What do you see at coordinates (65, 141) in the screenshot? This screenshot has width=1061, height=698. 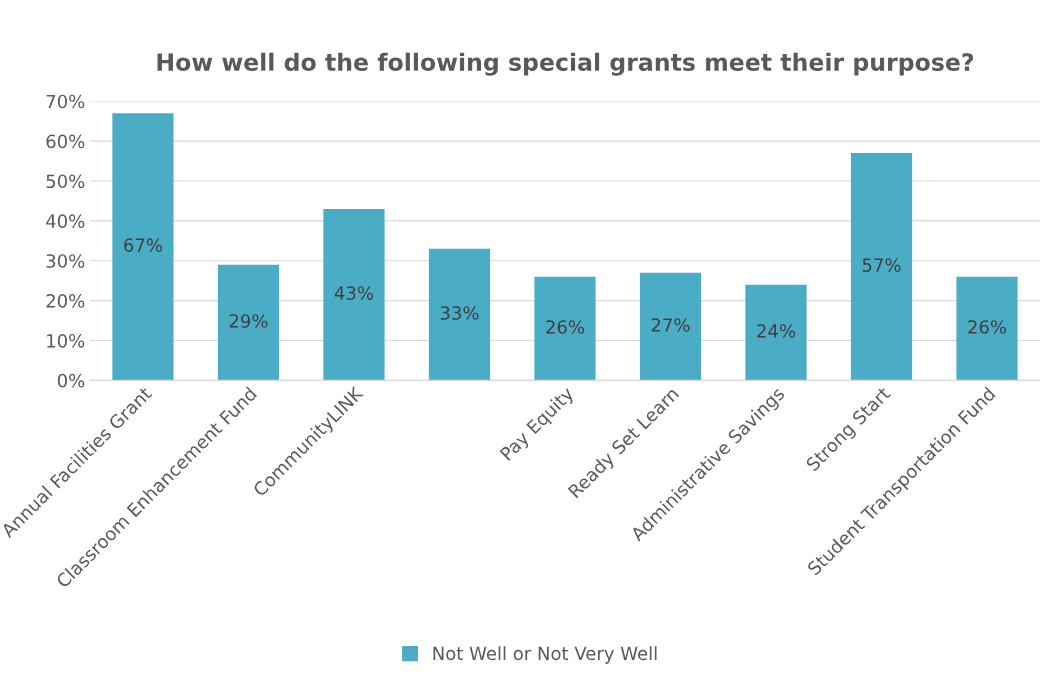 I see `y-tick-label: 60%` at bounding box center [65, 141].